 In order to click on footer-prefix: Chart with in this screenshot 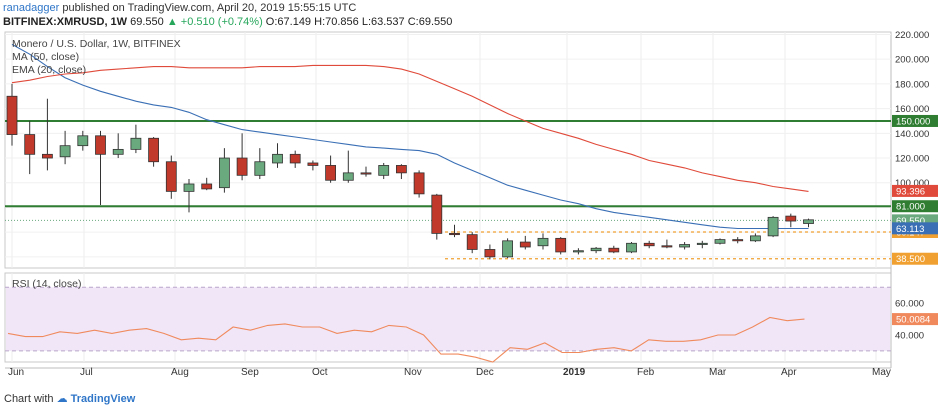, I will do `click(29, 399)`.